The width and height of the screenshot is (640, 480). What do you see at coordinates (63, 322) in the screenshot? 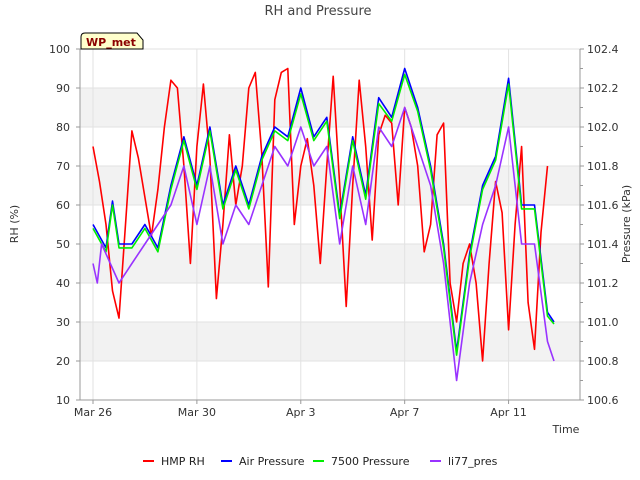
I see `y-left-tick-label: 30` at bounding box center [63, 322].